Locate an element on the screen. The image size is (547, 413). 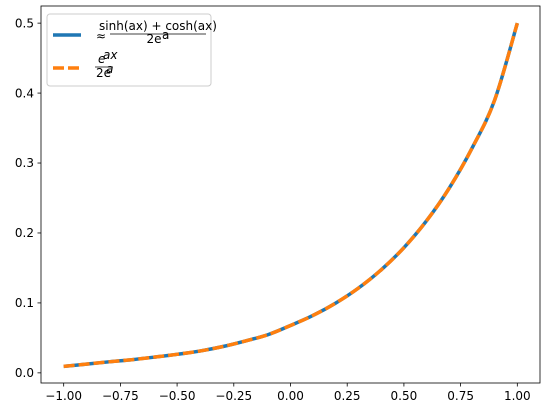
y-tick-label: 0.2 is located at coordinates (24, 233).